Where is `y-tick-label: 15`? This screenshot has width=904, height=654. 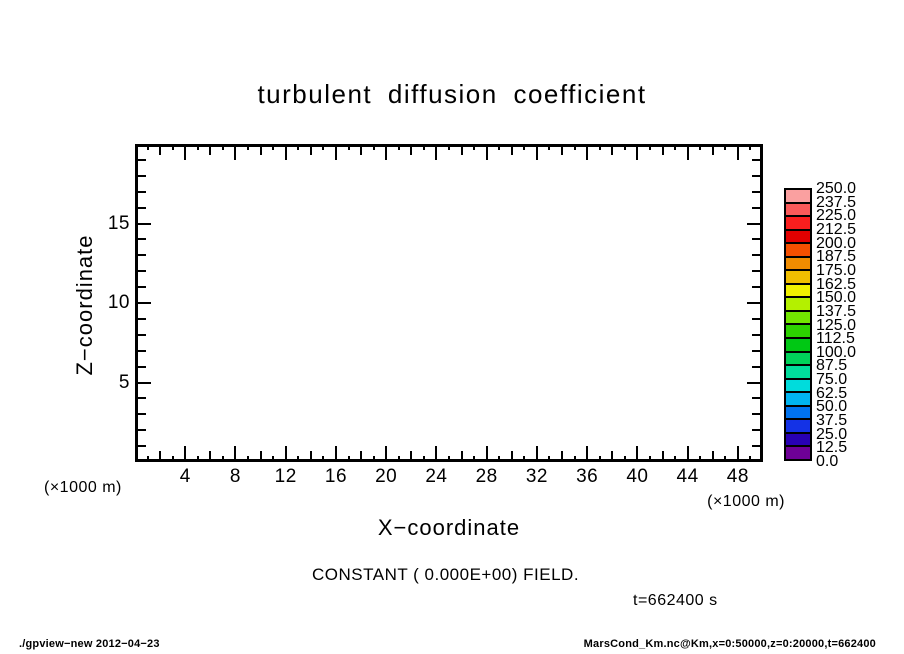
y-tick-label: 15 is located at coordinates (118, 223).